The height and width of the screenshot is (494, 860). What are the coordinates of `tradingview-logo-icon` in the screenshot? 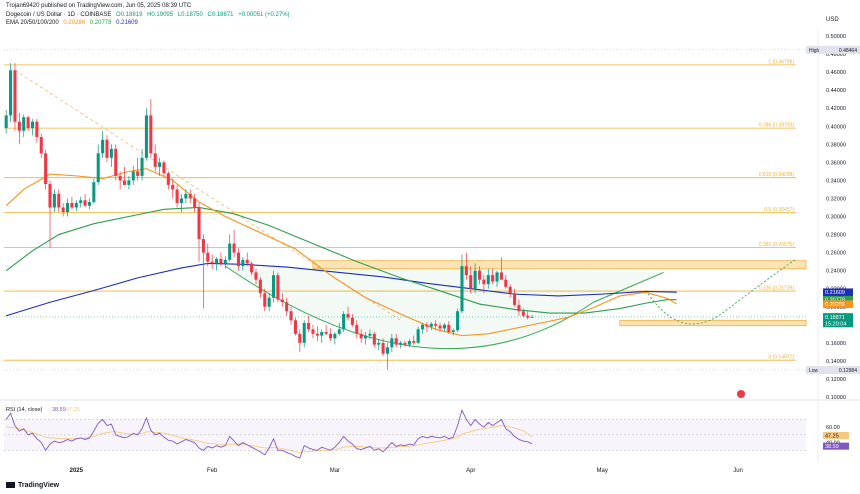 It's located at (10, 485).